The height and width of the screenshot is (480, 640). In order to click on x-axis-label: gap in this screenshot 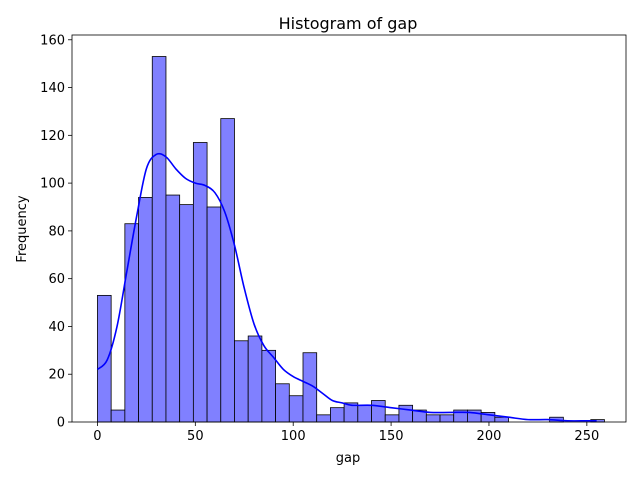, I will do `click(348, 458)`.